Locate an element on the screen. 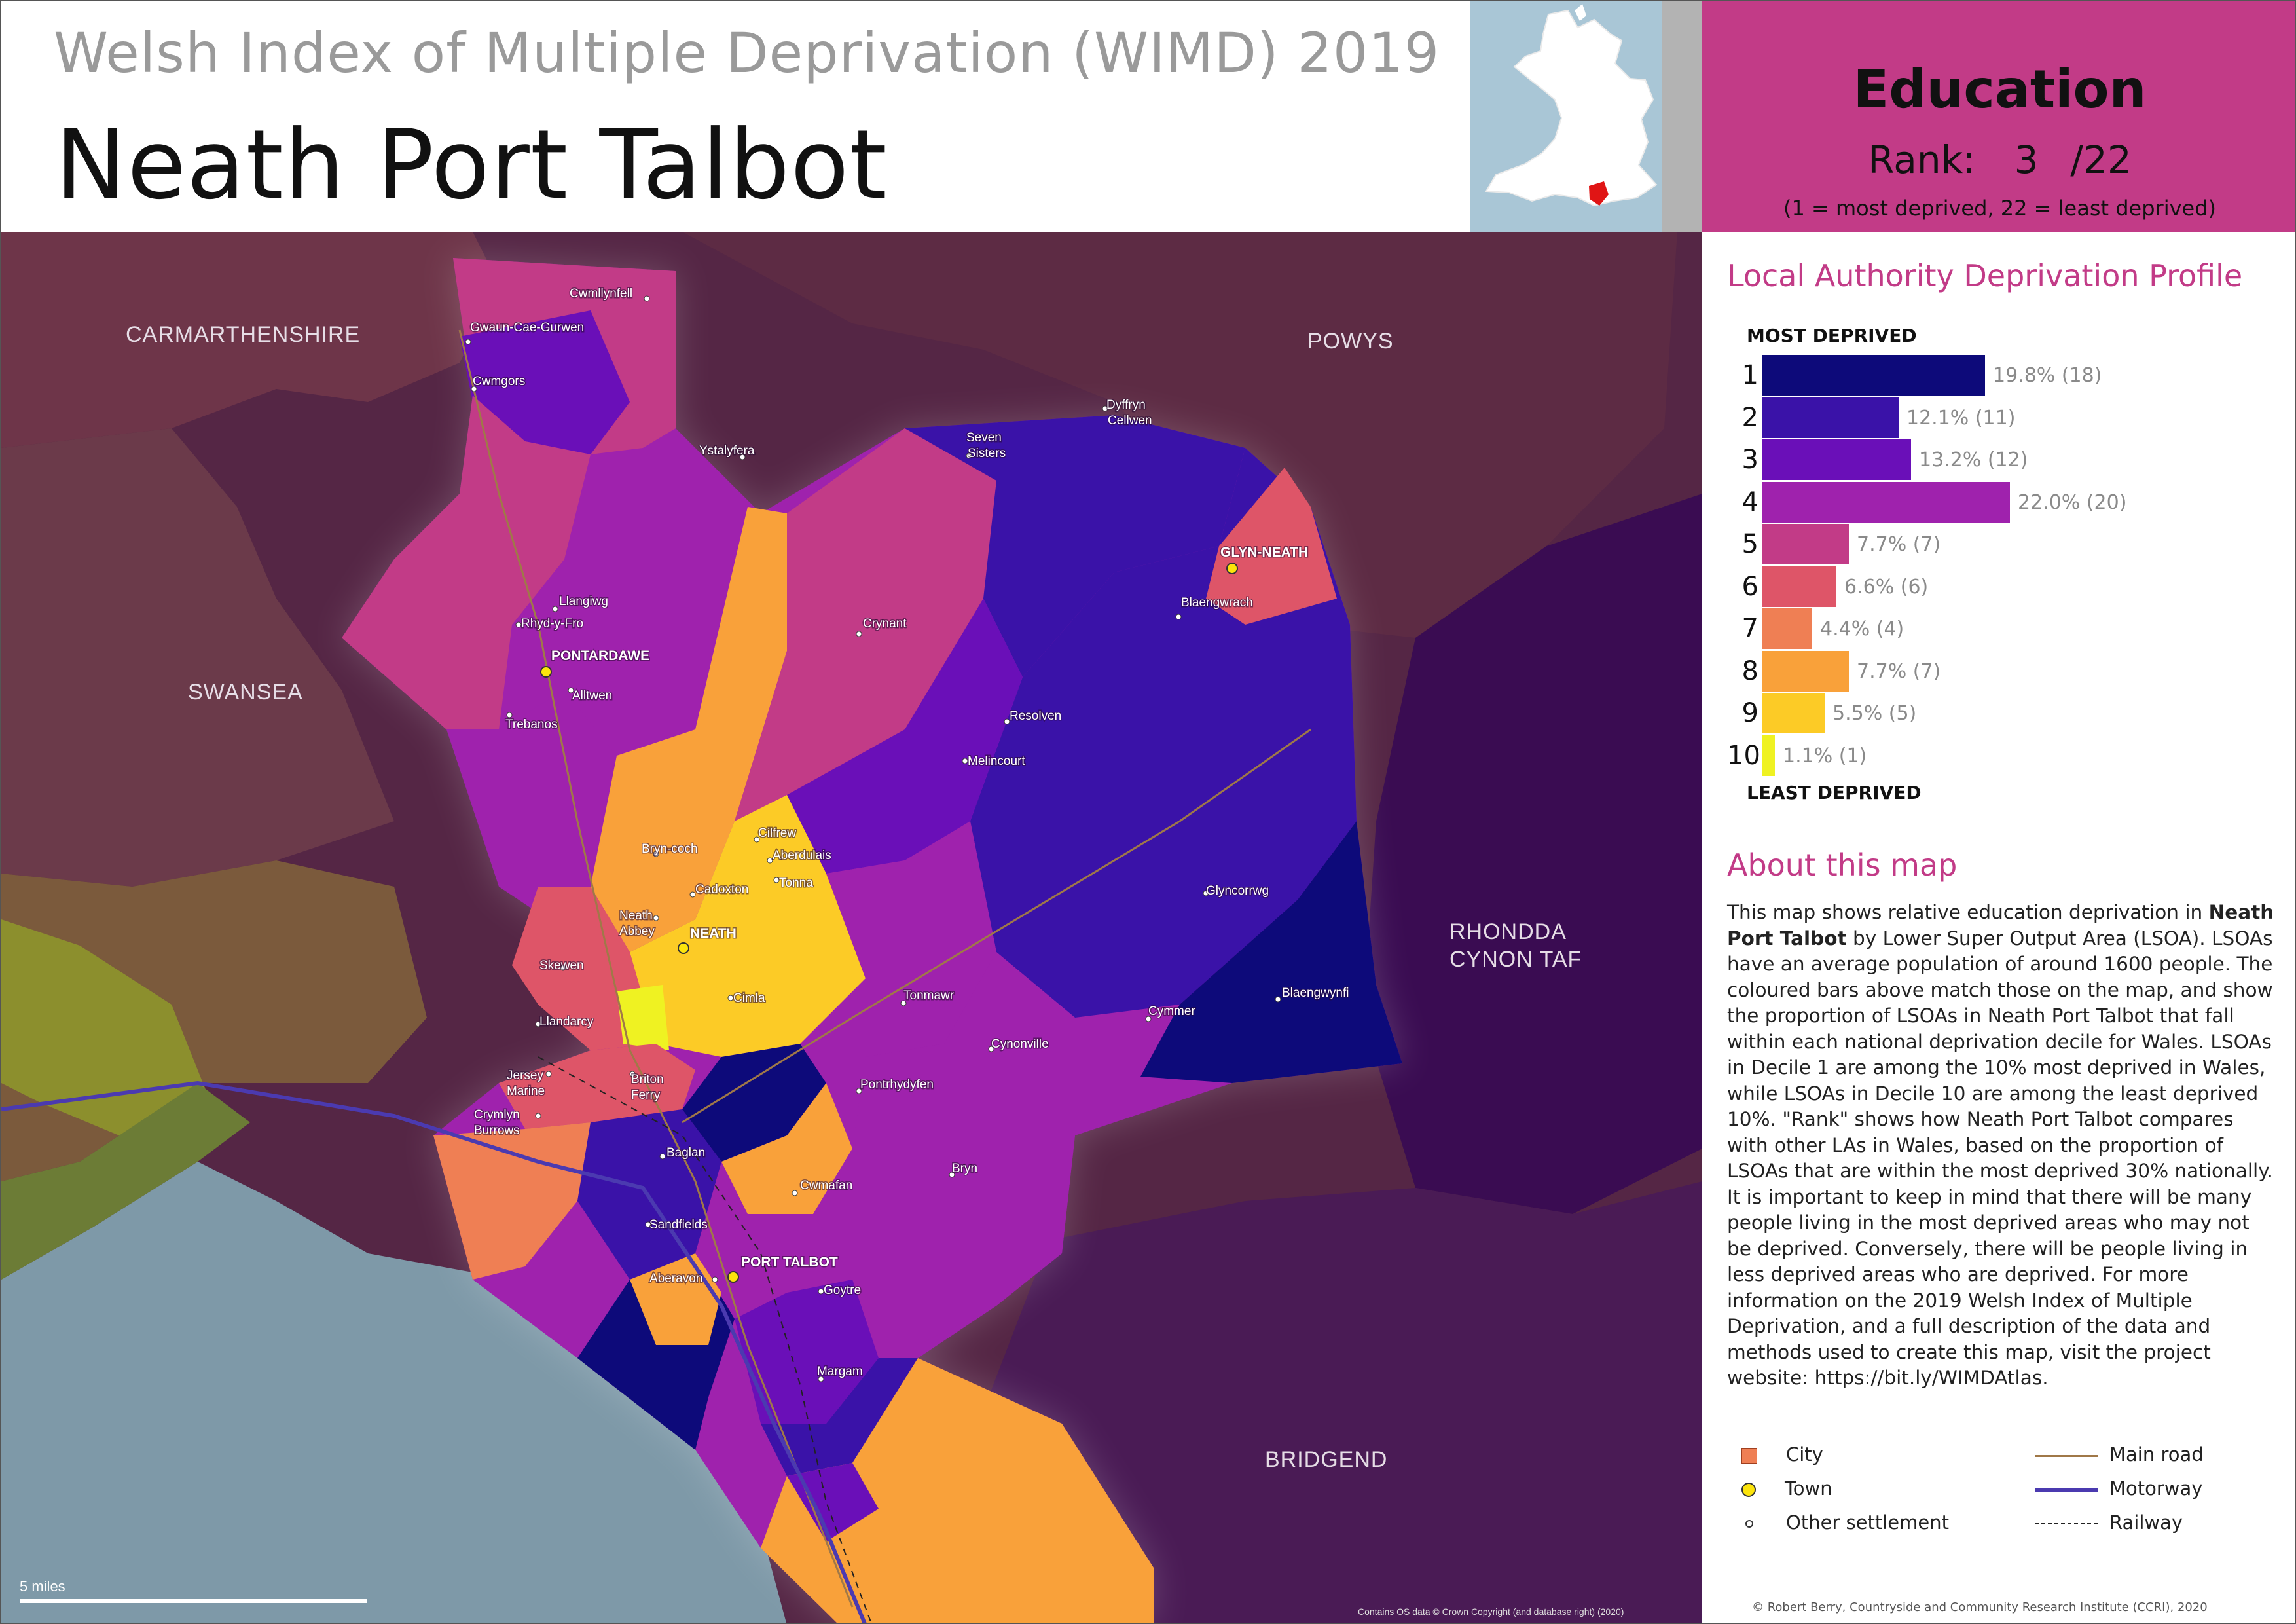 This screenshot has width=2296, height=1624. lsoa-cimla is located at coordinates (786, 1148).